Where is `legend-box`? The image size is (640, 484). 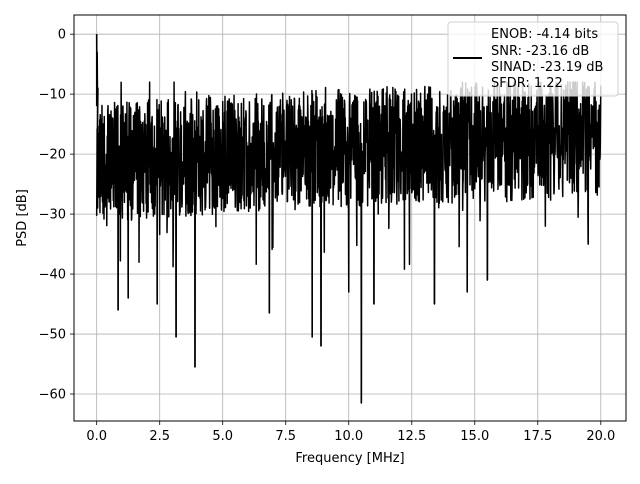
legend-box is located at coordinates (533, 59).